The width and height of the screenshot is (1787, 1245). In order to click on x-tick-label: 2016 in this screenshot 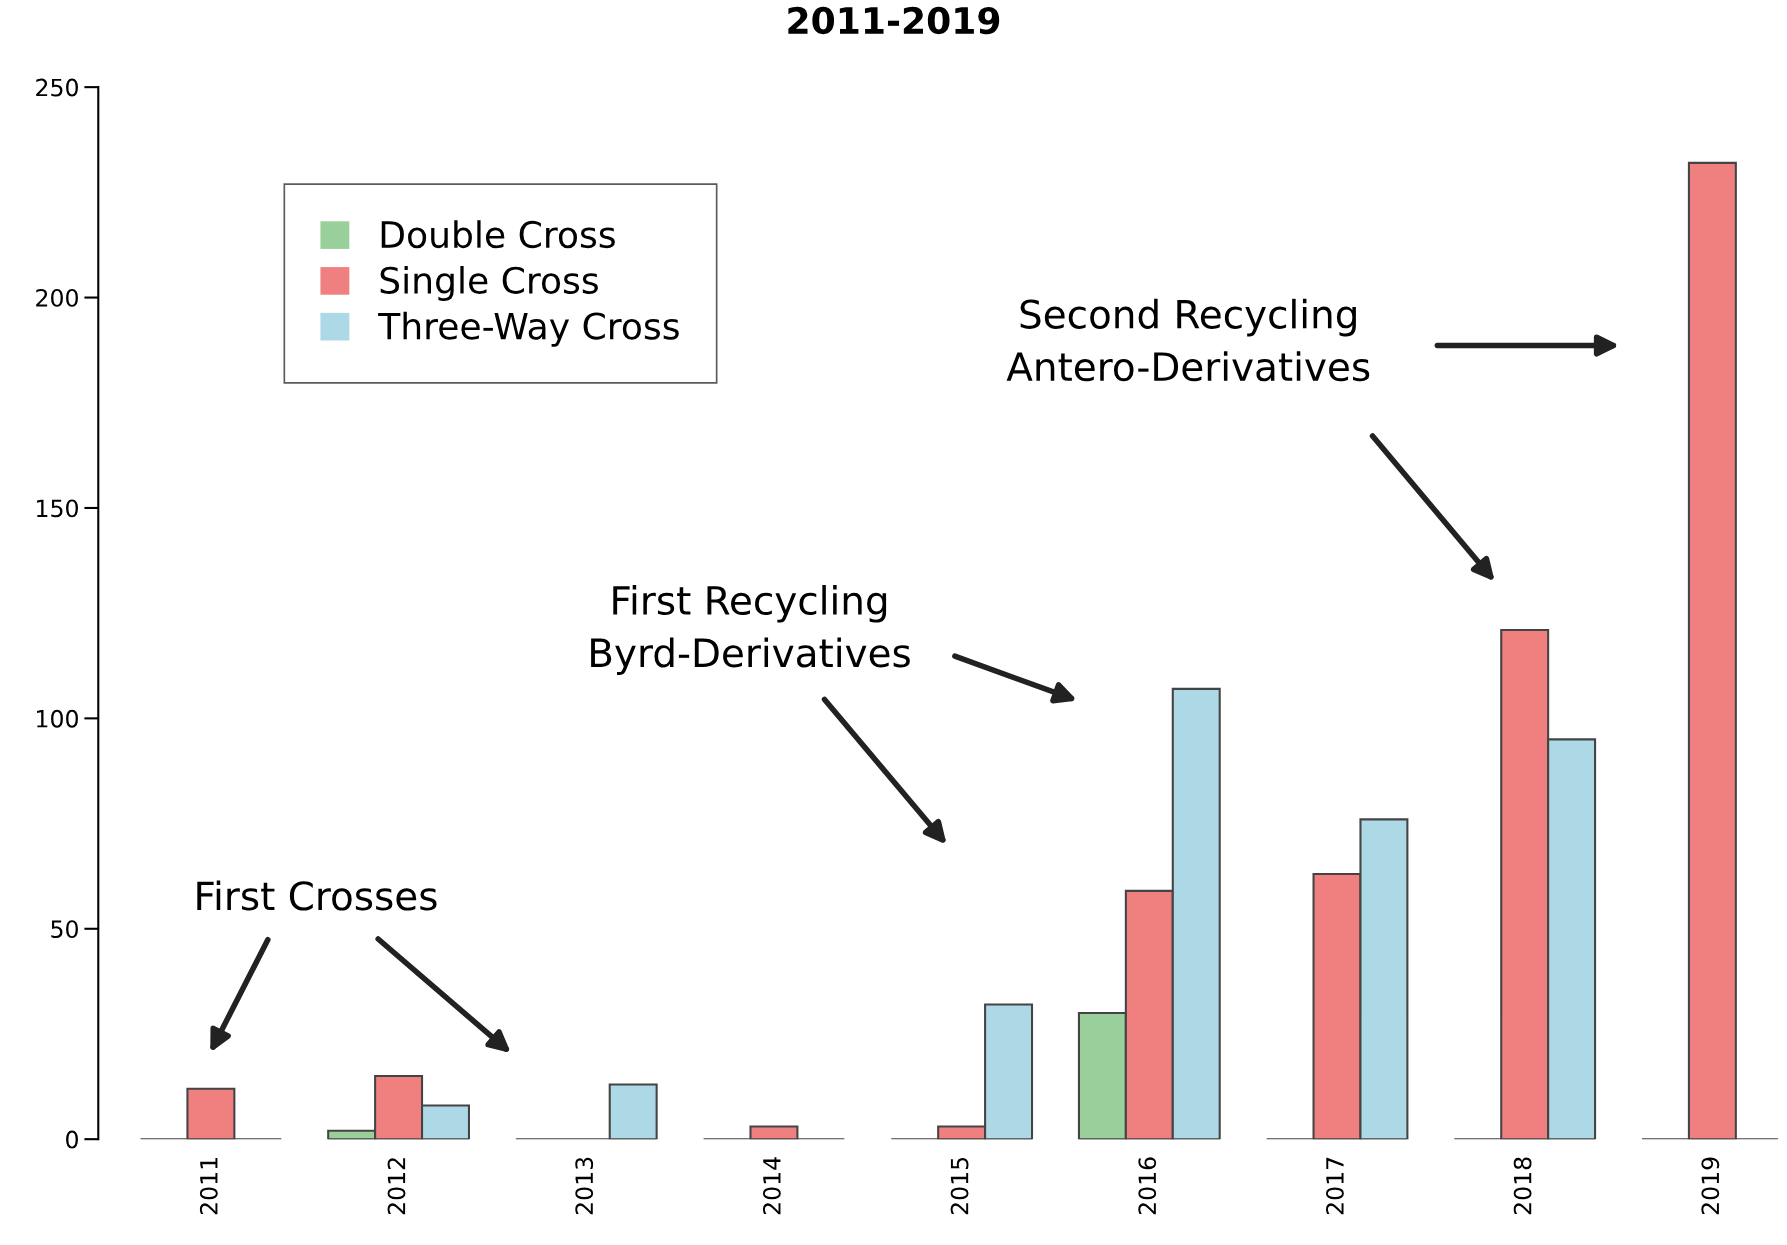, I will do `click(1147, 1186)`.